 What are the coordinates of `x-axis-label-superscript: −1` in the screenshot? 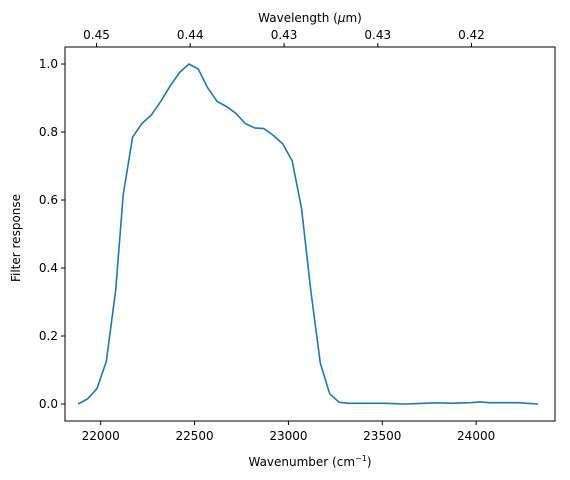 It's located at (361, 458).